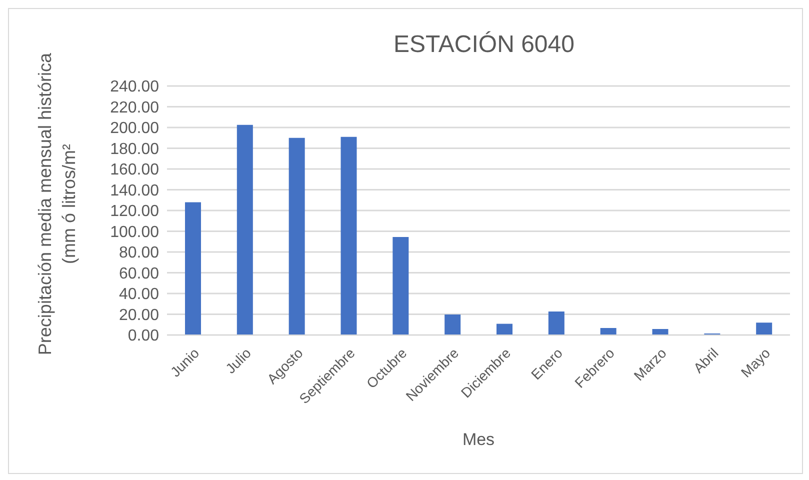  What do you see at coordinates (57, 204) in the screenshot?
I see `y-axis-title: Precipitación media mensual histórica (mm ó litros/m²` at bounding box center [57, 204].